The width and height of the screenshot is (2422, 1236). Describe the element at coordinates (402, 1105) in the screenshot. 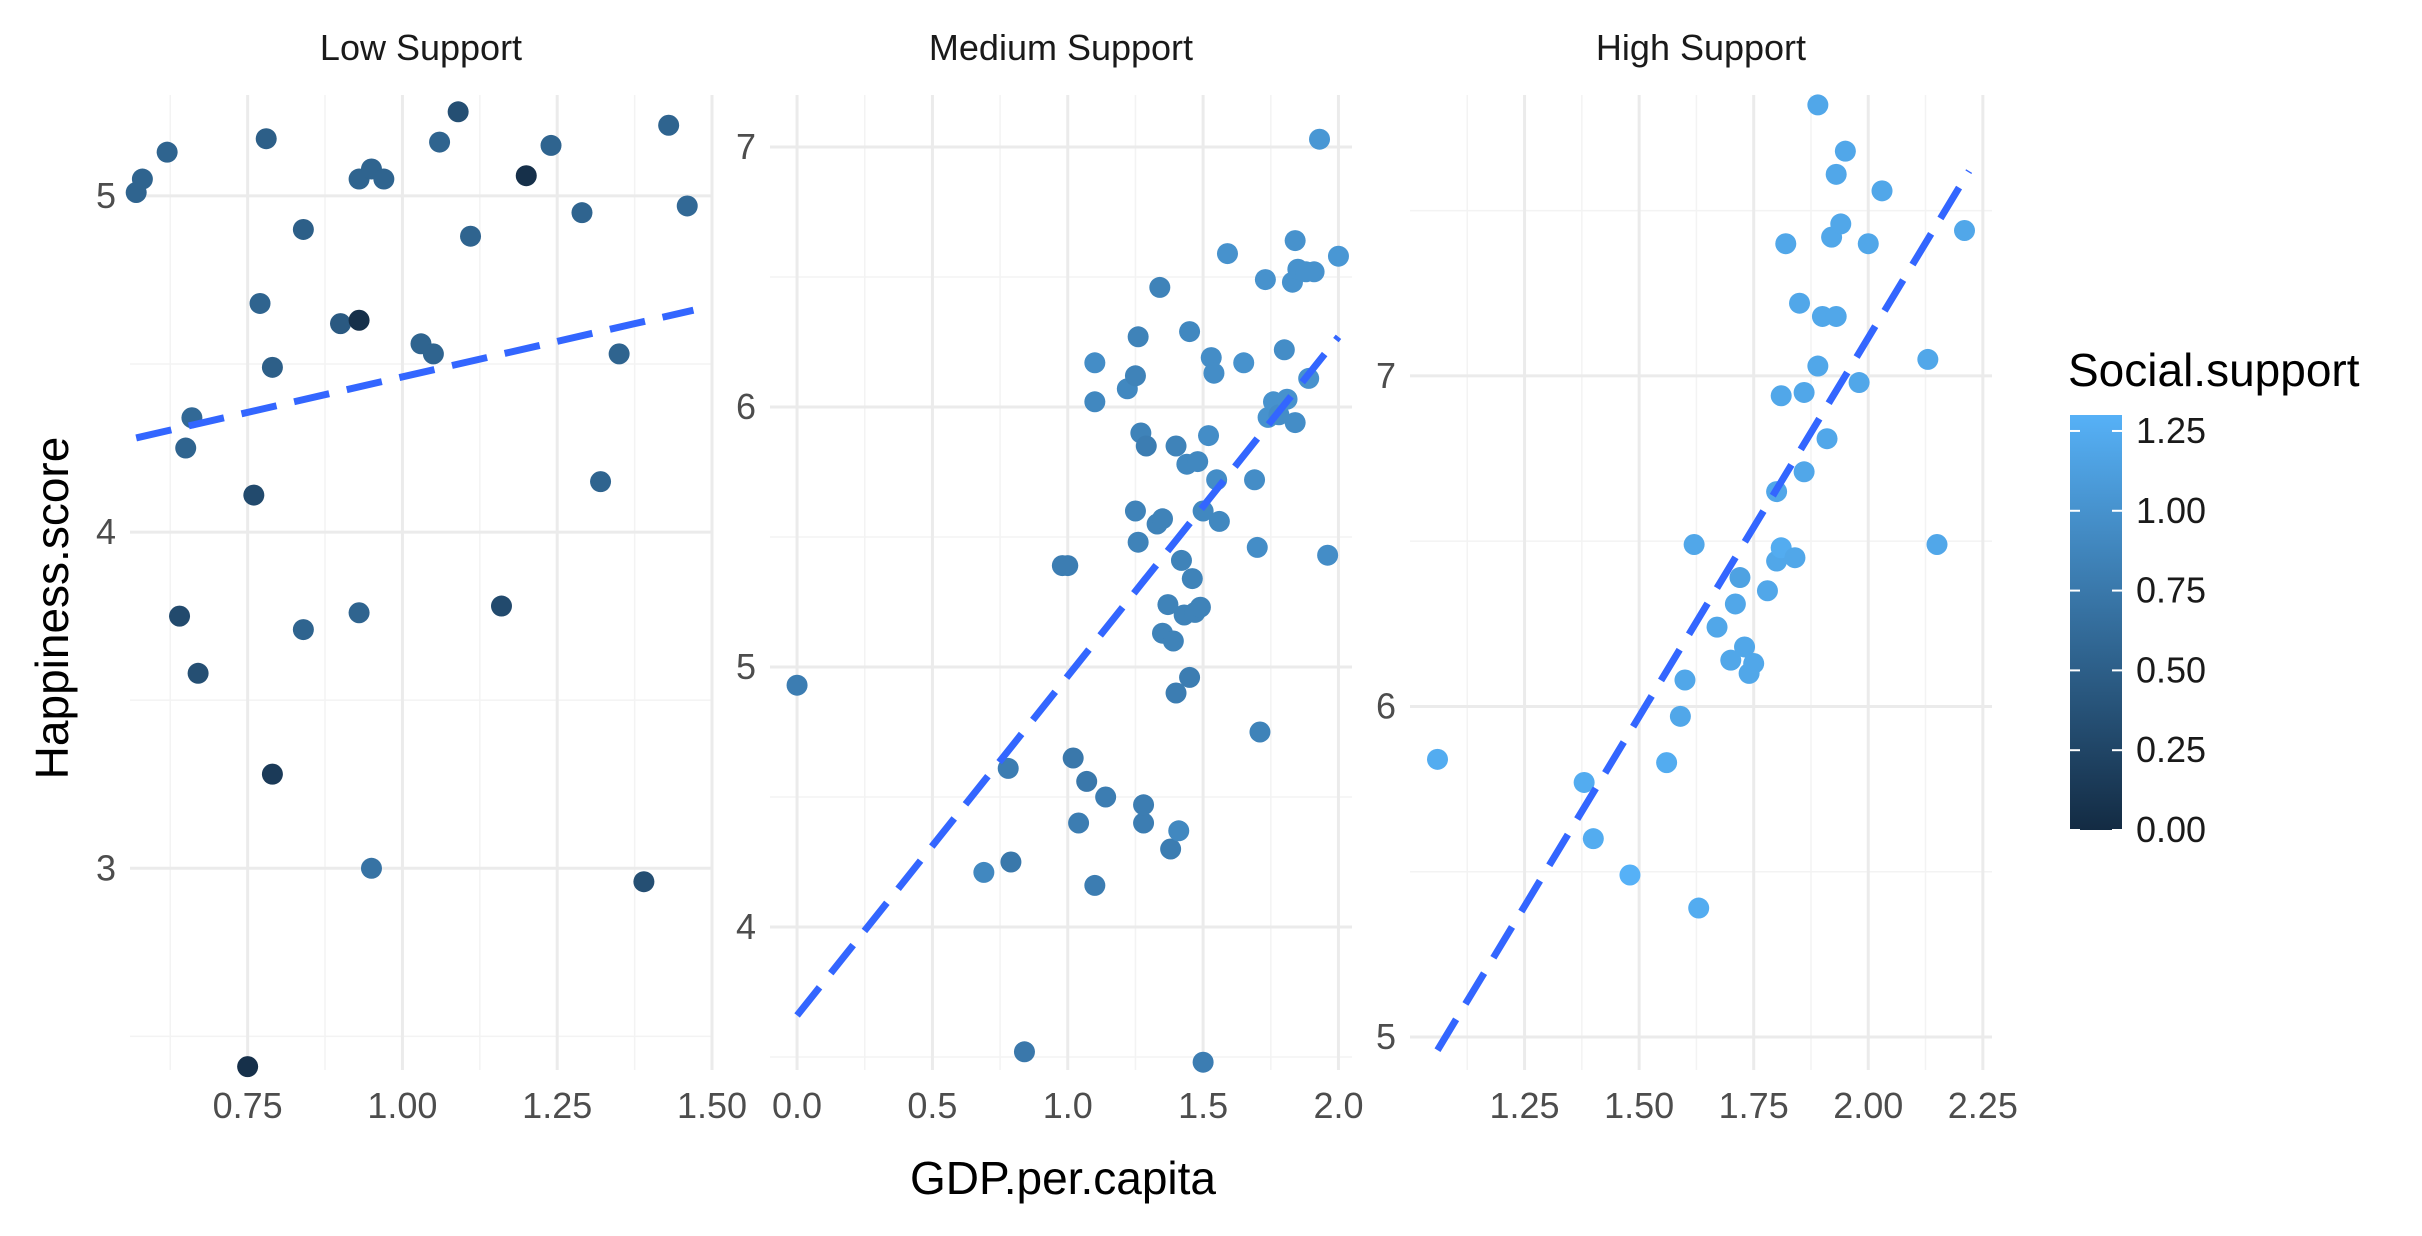

I see `x-tick-label: 1.00` at that location.